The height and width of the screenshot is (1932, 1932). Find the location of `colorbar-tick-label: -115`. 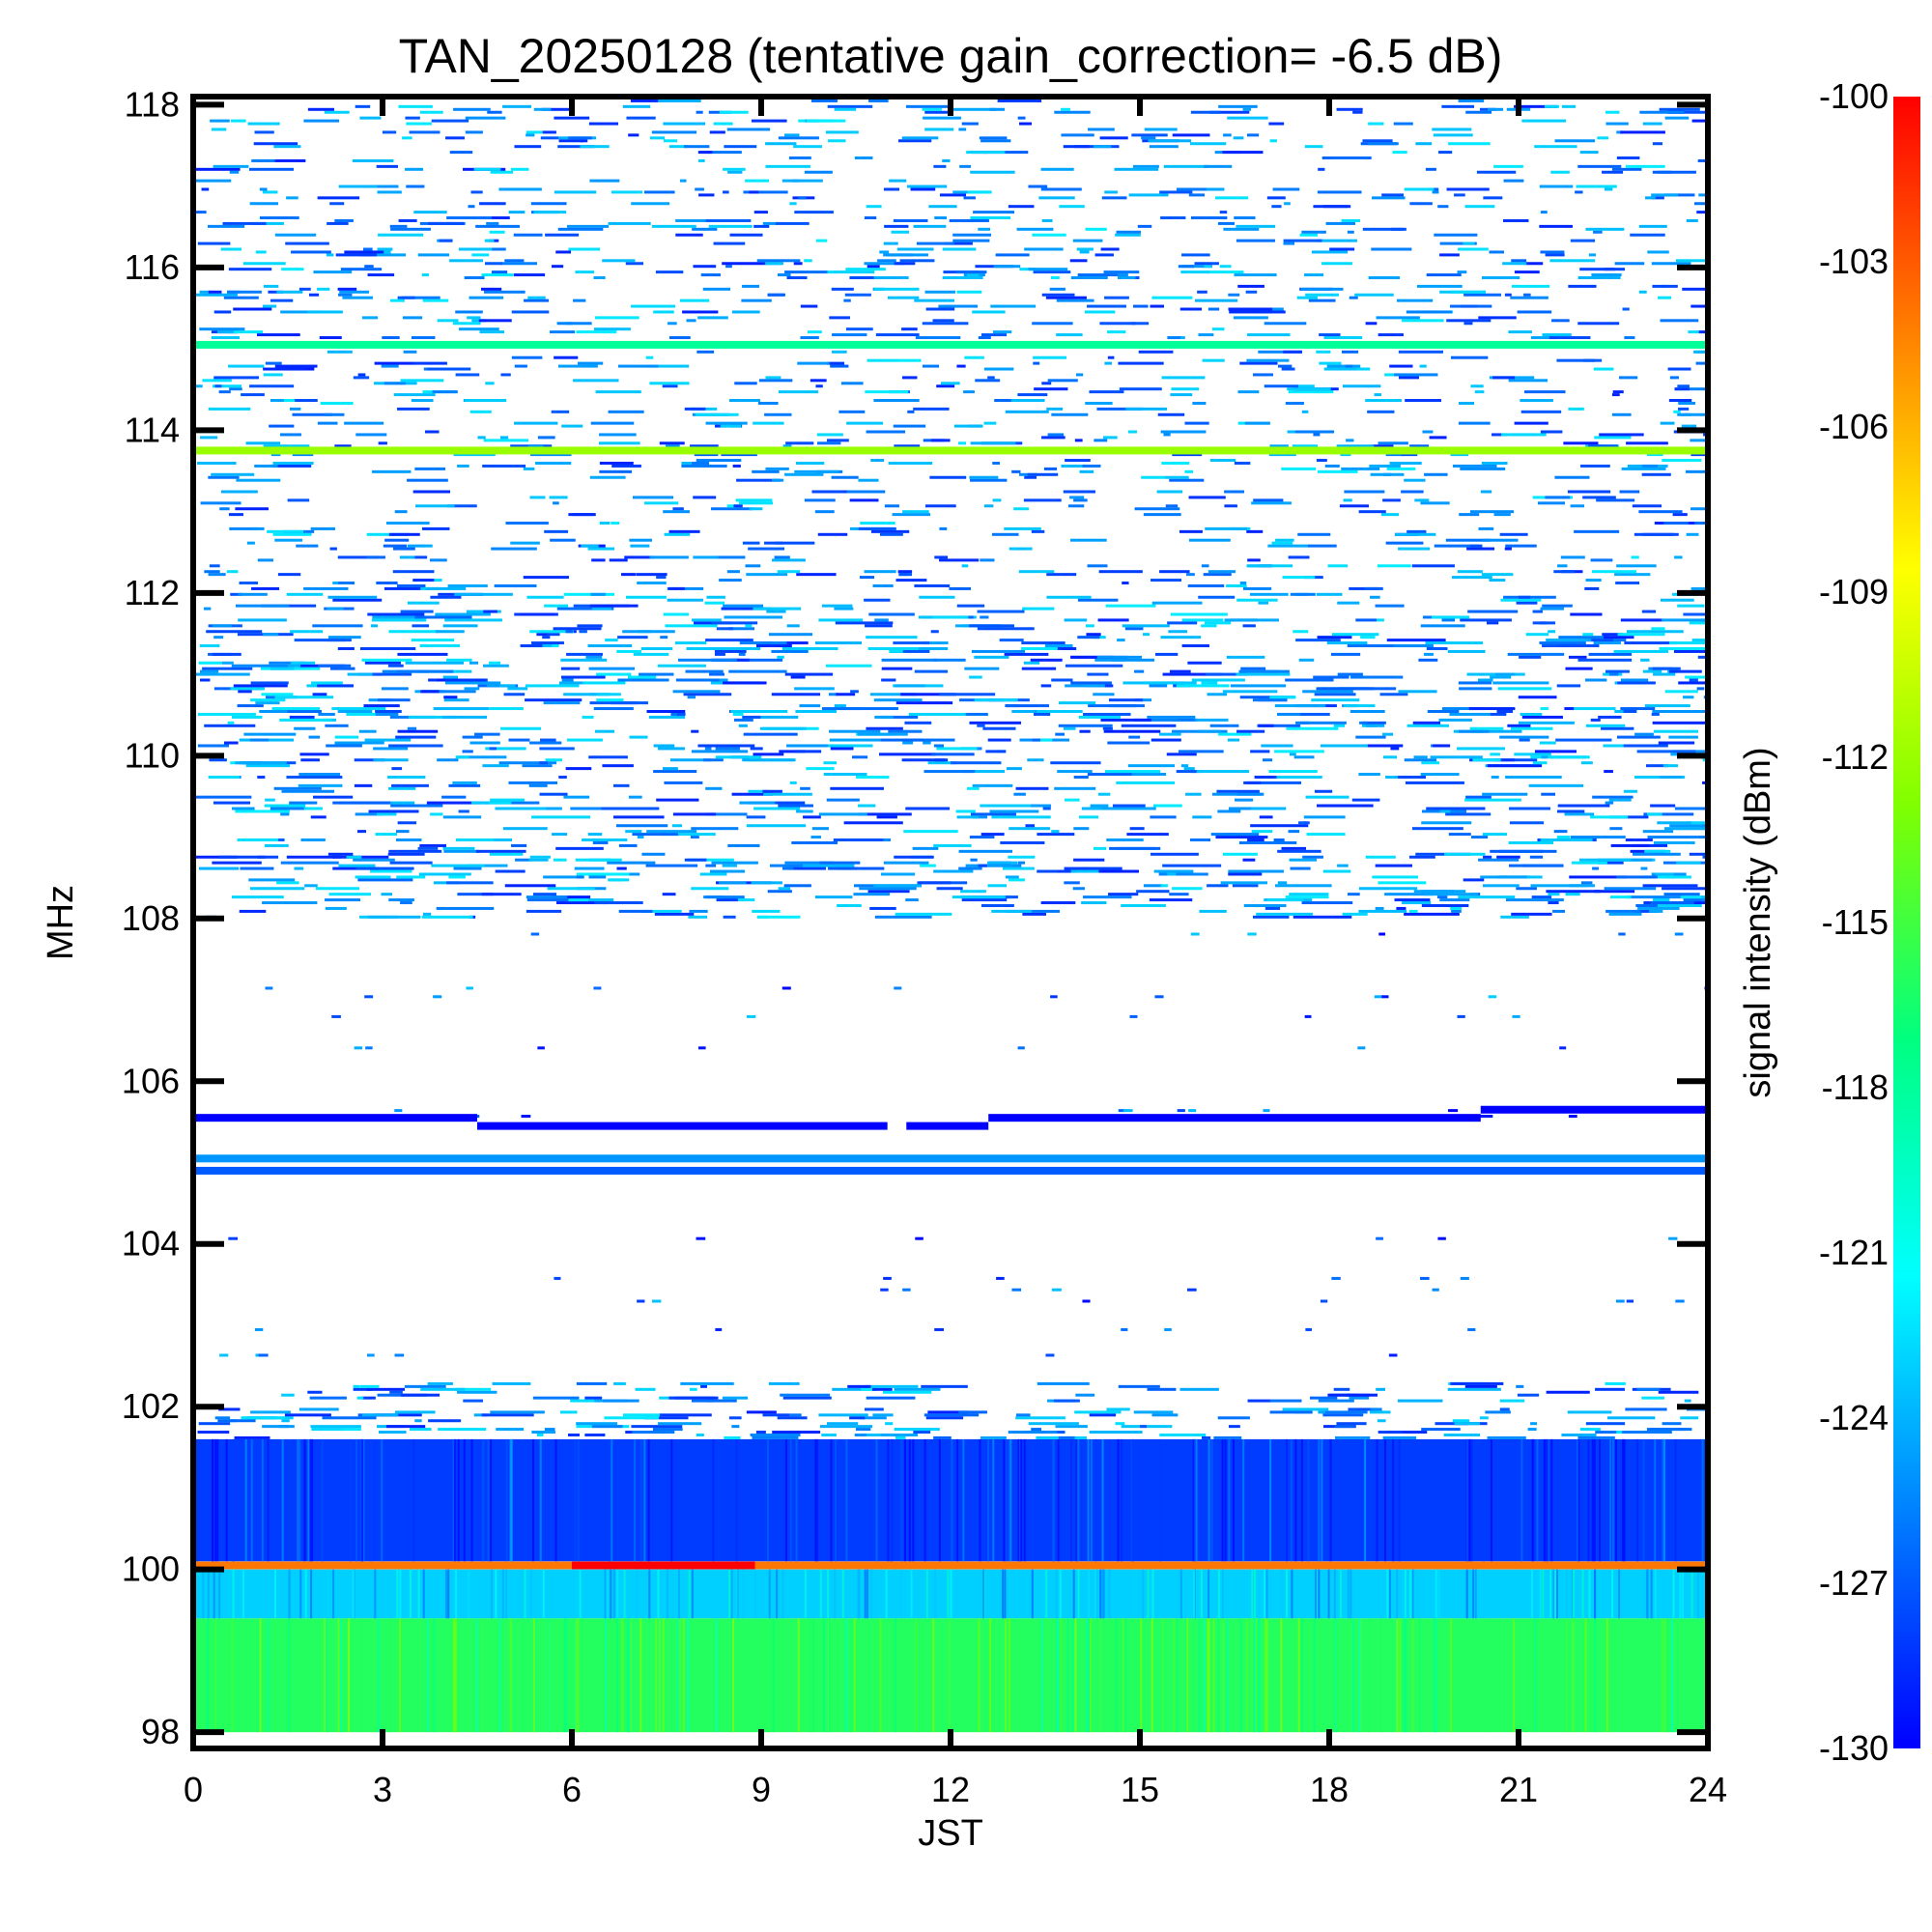

colorbar-tick-label: -115 is located at coordinates (1855, 922).